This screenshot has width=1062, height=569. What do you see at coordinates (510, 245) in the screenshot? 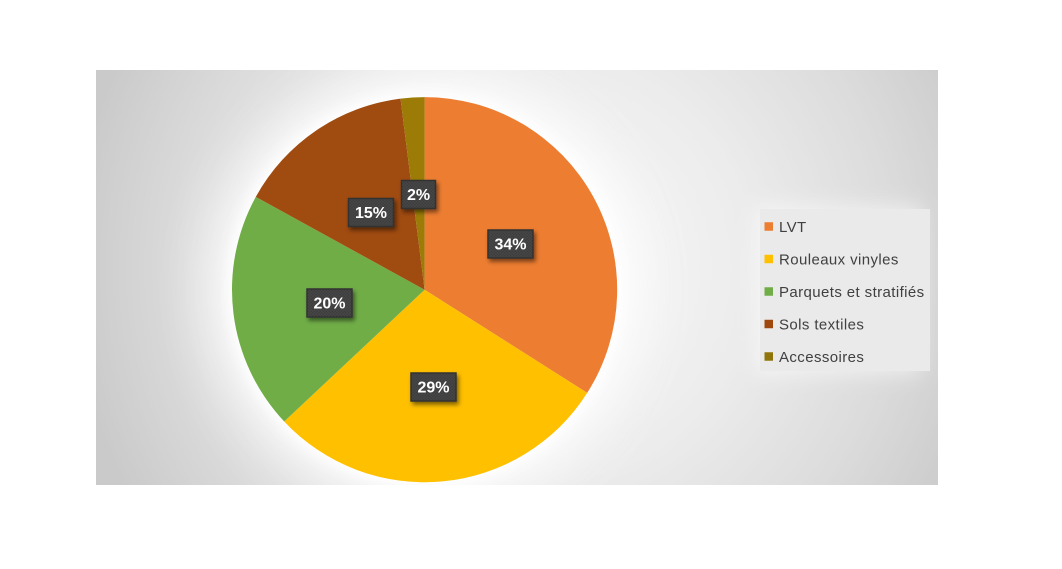
I see `svg-text: 34%` at bounding box center [510, 245].